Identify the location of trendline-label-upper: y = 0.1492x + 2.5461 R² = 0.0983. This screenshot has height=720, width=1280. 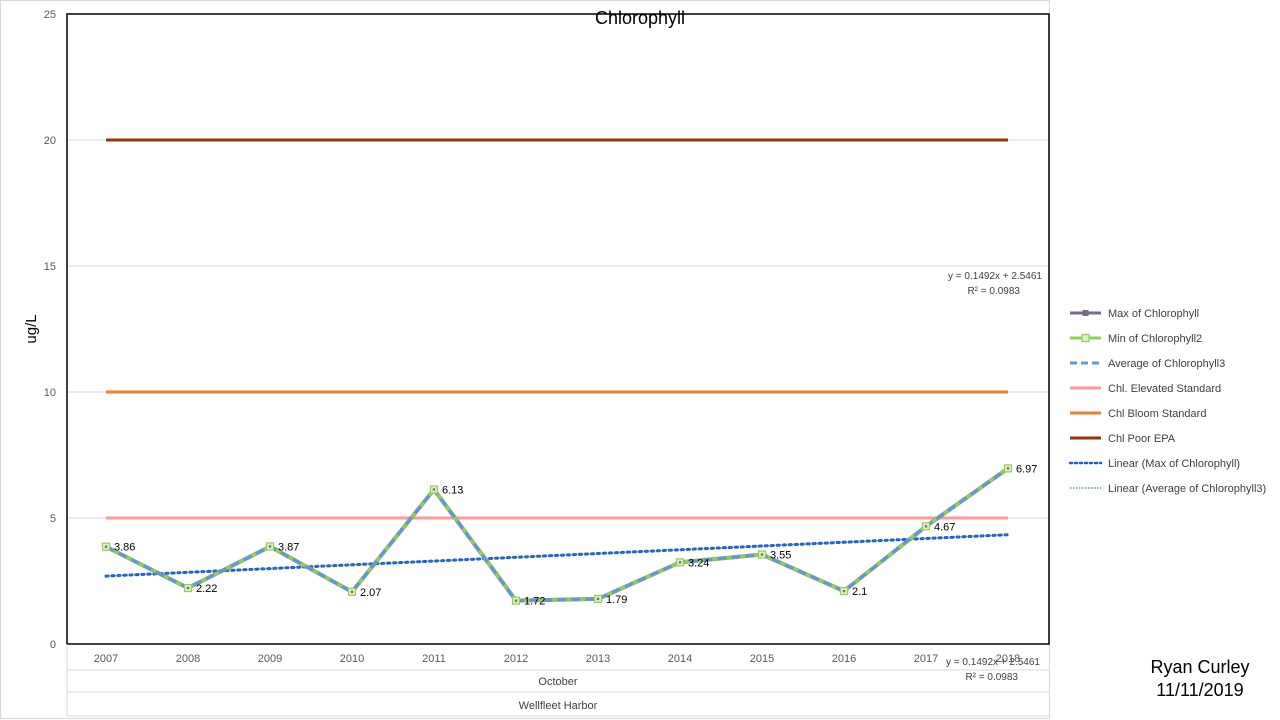
(995, 284).